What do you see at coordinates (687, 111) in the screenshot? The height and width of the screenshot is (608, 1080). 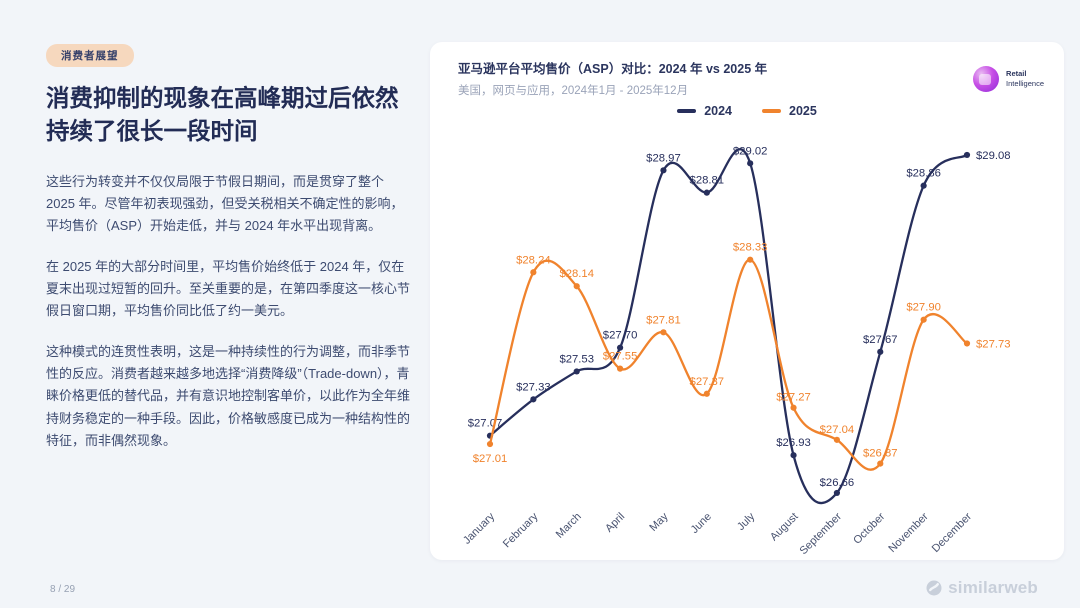 I see `legend-swatch-2024` at bounding box center [687, 111].